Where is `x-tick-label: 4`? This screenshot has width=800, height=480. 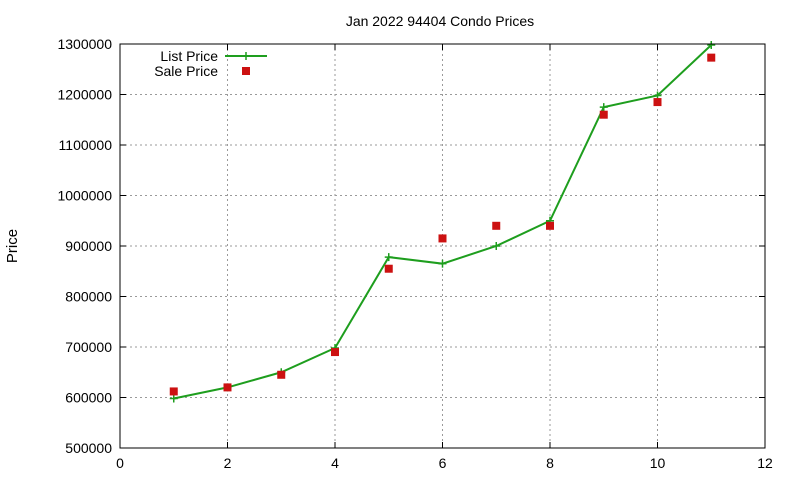
x-tick-label: 4 is located at coordinates (335, 463).